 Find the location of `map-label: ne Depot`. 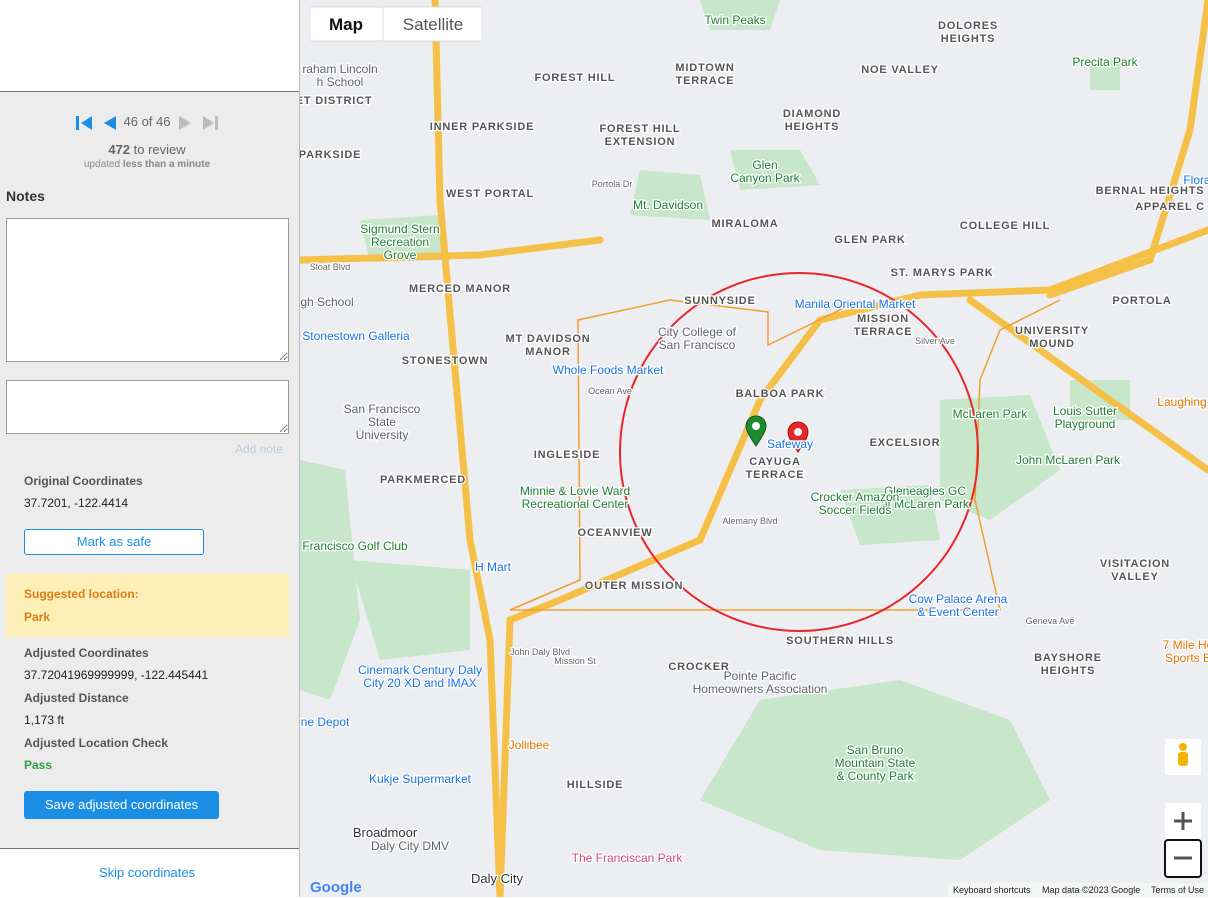

map-label: ne Depot is located at coordinates (325, 722).